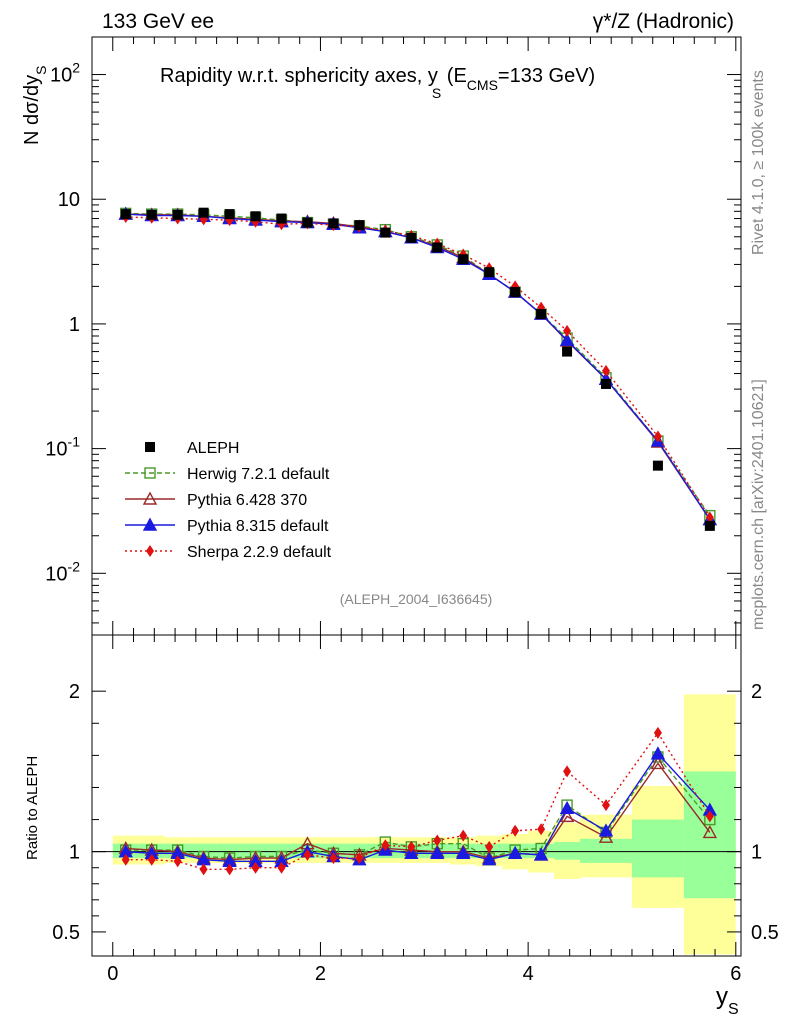 This screenshot has height=1024, width=786. Describe the element at coordinates (213, 448) in the screenshot. I see `legend-label: ALEPH` at that location.